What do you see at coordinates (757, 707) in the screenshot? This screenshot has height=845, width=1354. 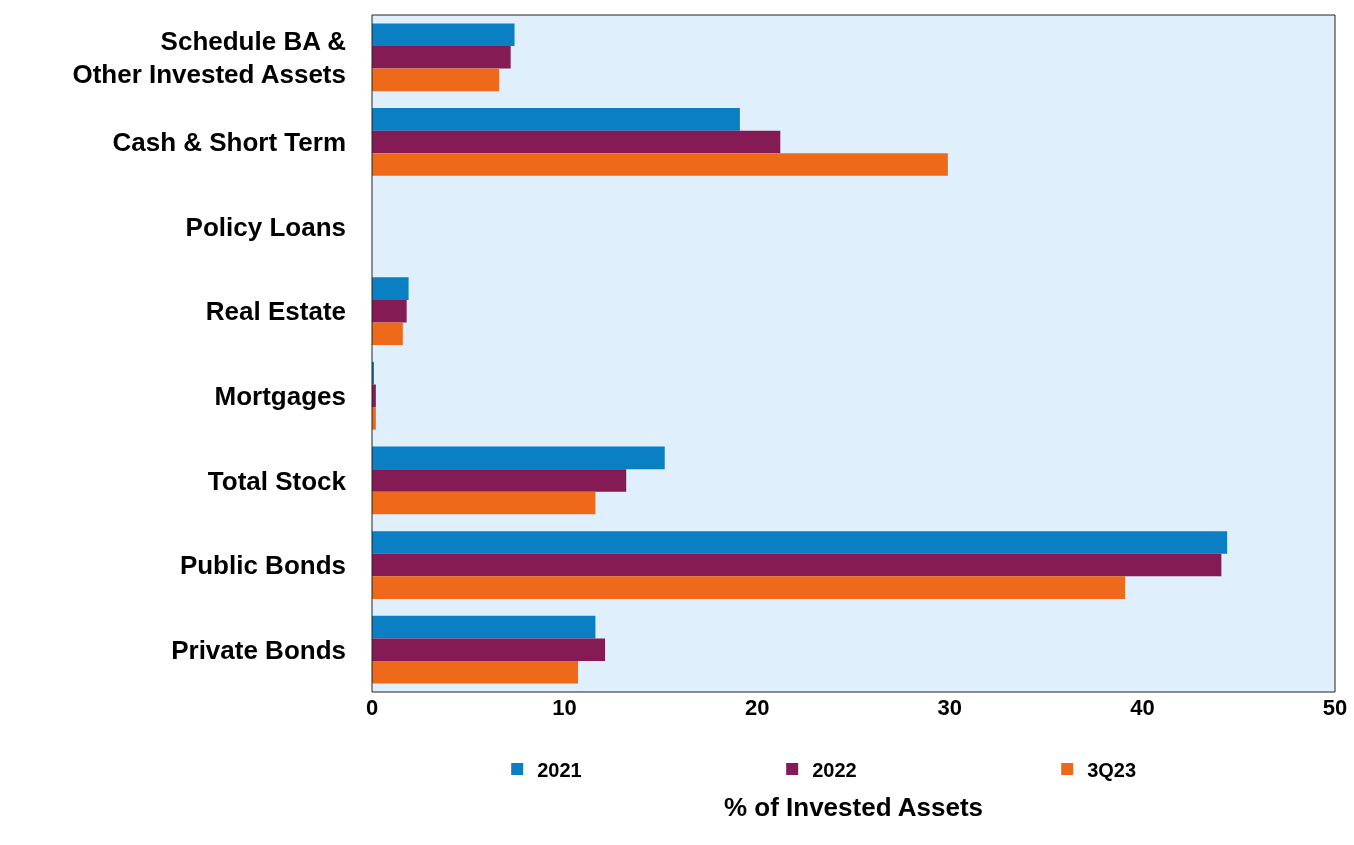 I see `x-tick-label: 20` at bounding box center [757, 707].